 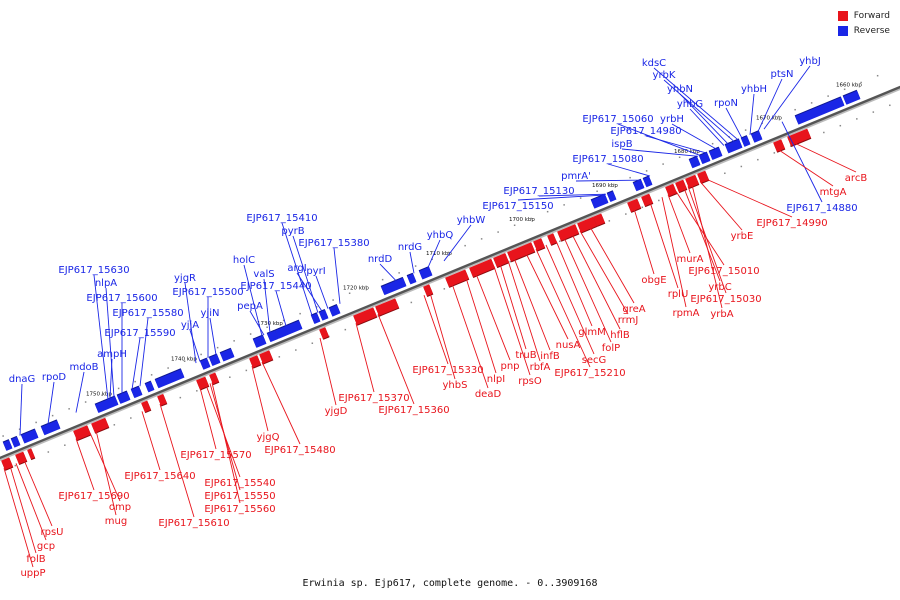 What do you see at coordinates (193, 523) in the screenshot?
I see `forward-gene-label: EJP617_15610` at bounding box center [193, 523].